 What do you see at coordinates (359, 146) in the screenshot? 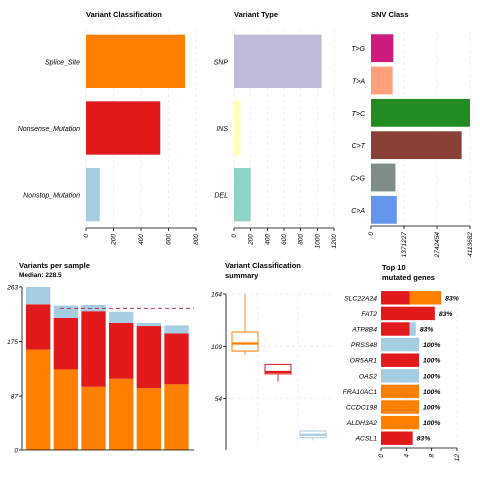
I see `category-label: C>T` at bounding box center [359, 146].